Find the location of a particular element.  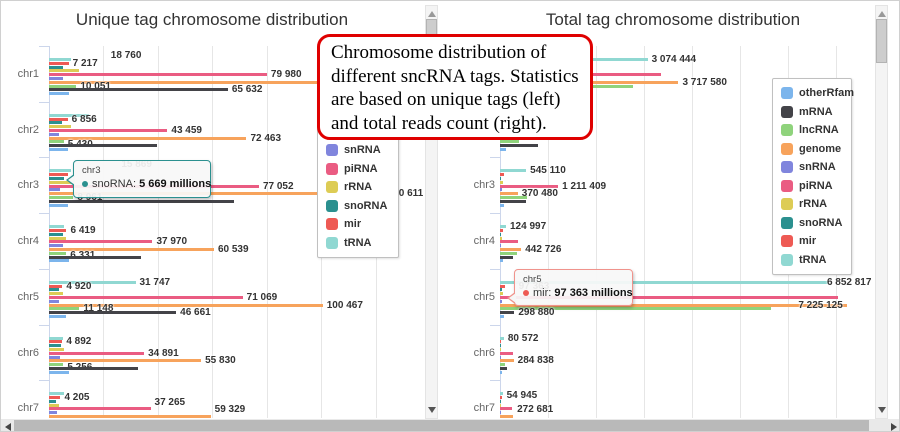

legend-item-snoRNA: snoRNA is located at coordinates (812, 223).